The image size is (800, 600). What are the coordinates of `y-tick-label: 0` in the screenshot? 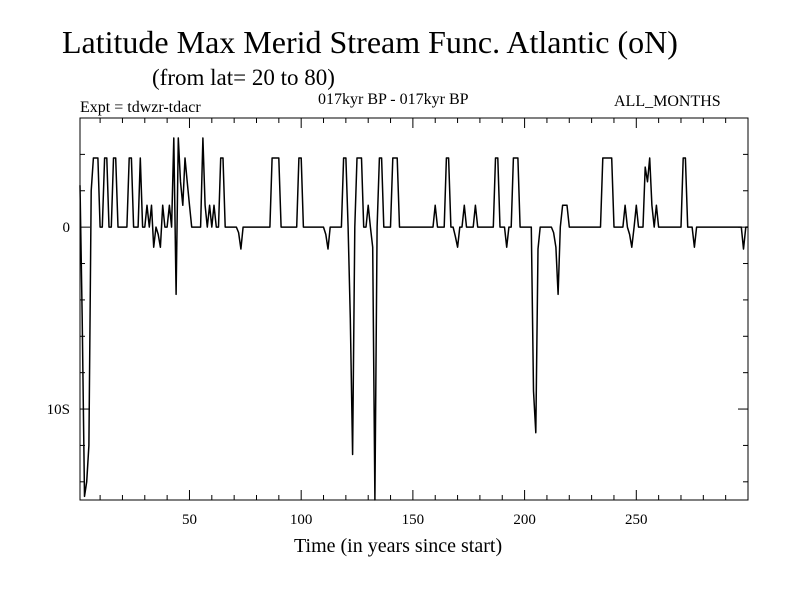 It's located at (67, 228).